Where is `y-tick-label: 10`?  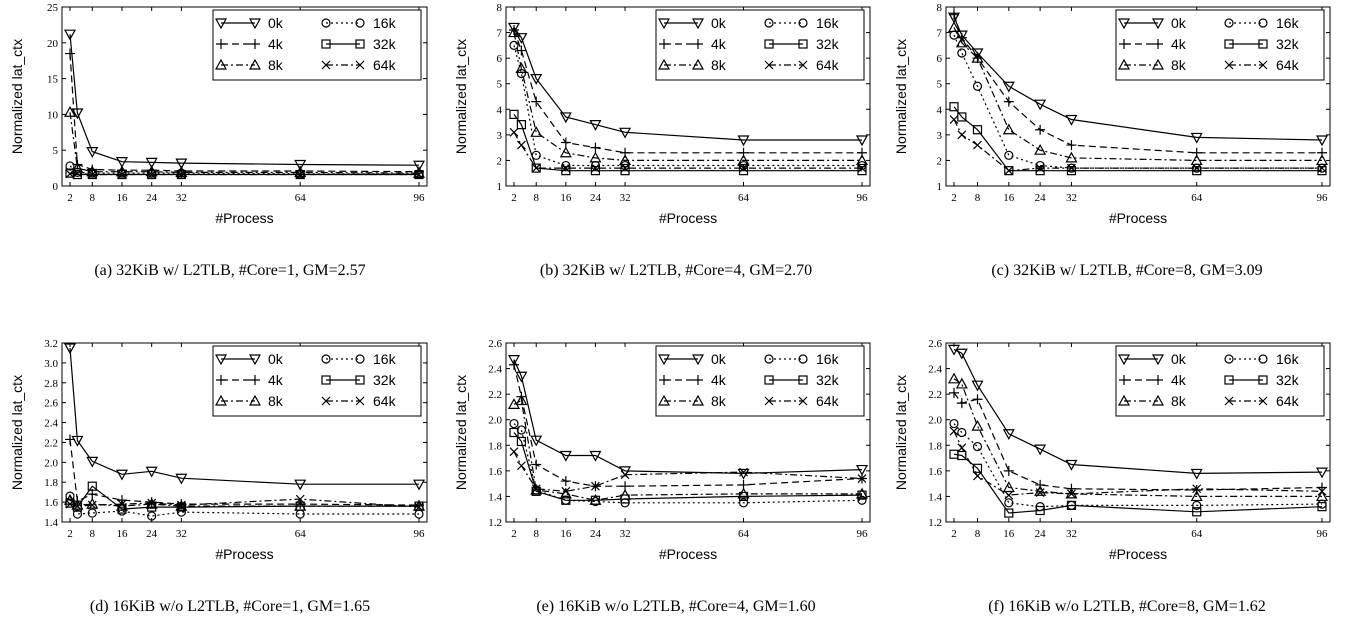
y-tick-label: 10 is located at coordinates (53, 115).